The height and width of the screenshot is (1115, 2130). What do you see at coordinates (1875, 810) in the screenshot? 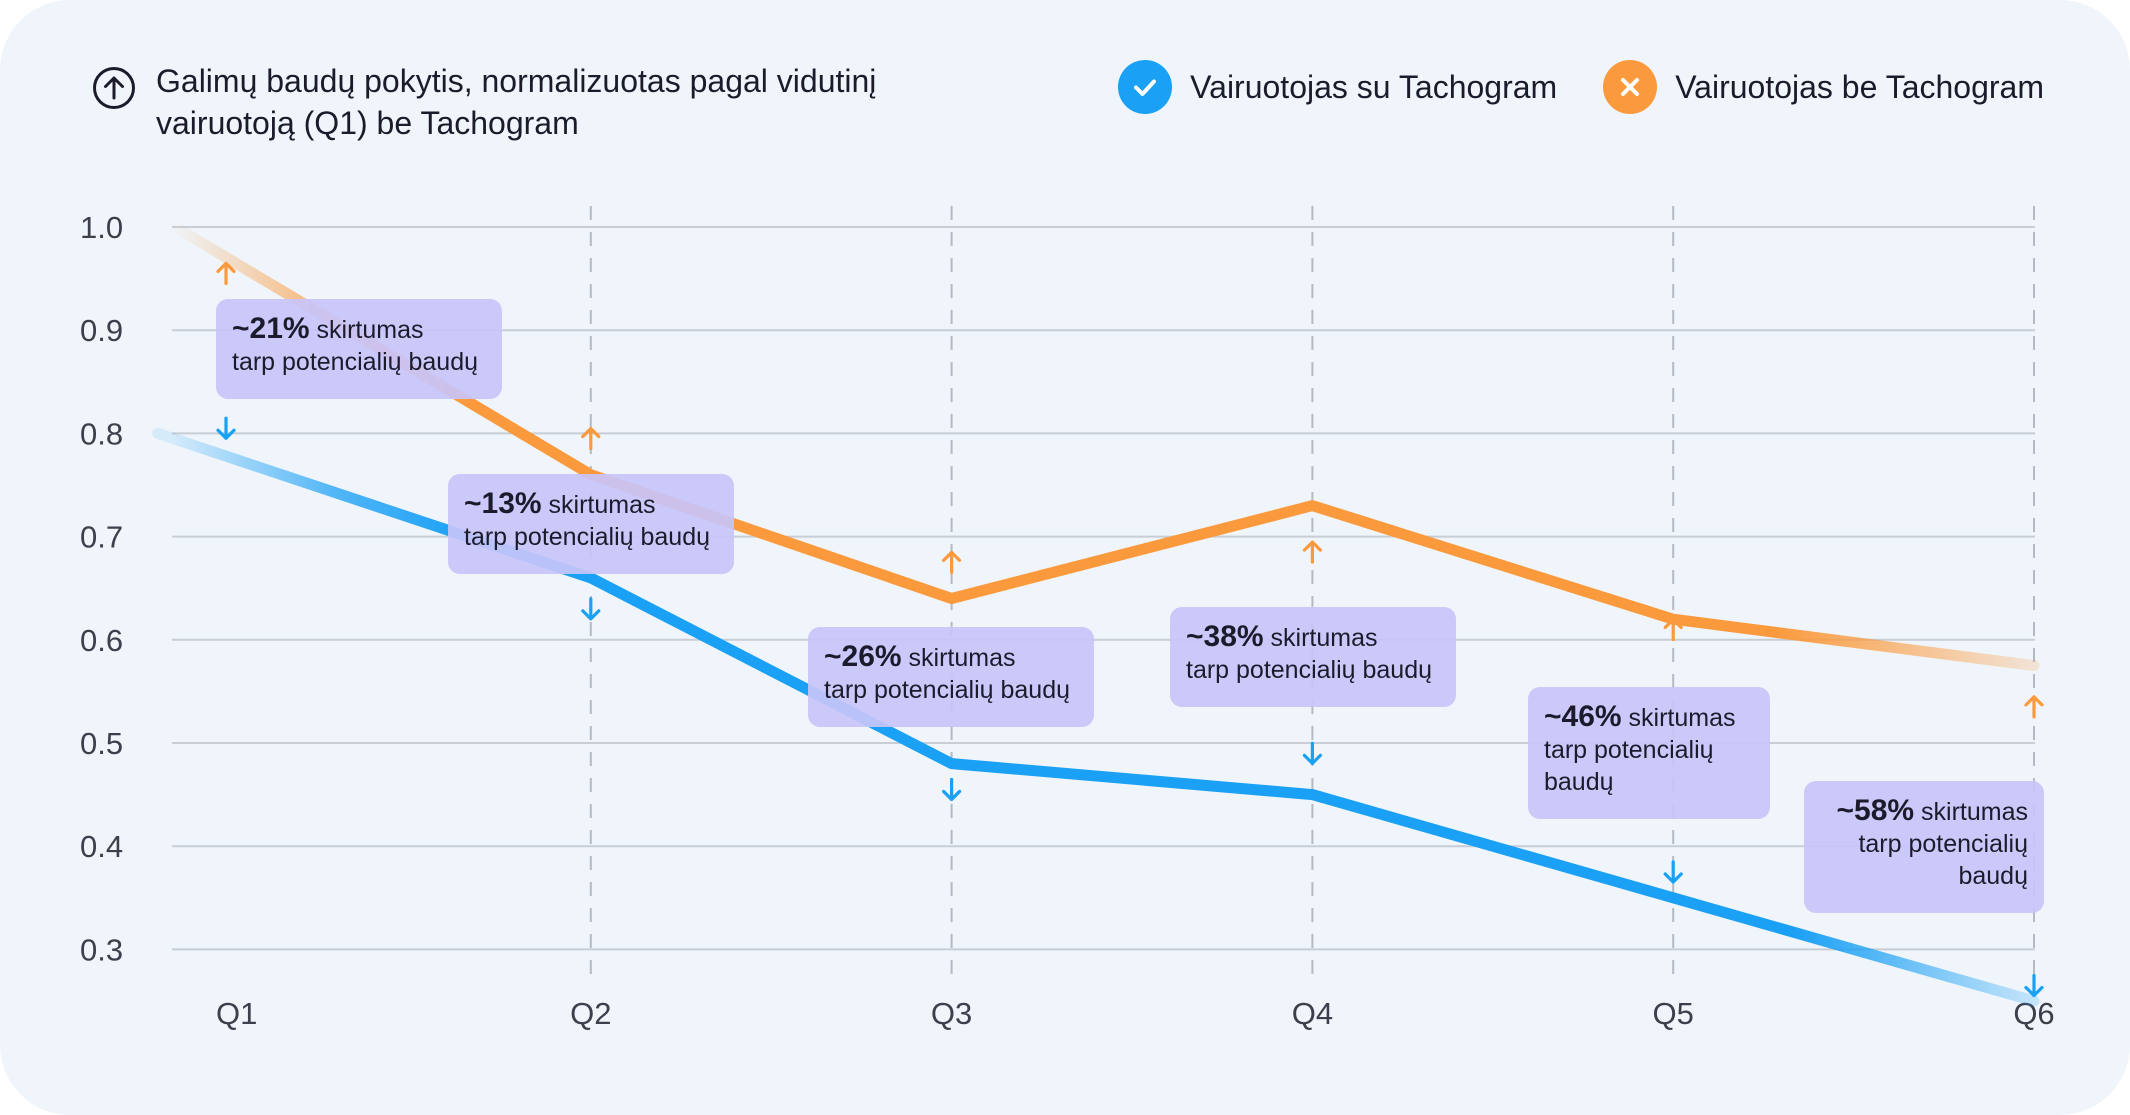
I see `callout-percent: ~58%` at bounding box center [1875, 810].